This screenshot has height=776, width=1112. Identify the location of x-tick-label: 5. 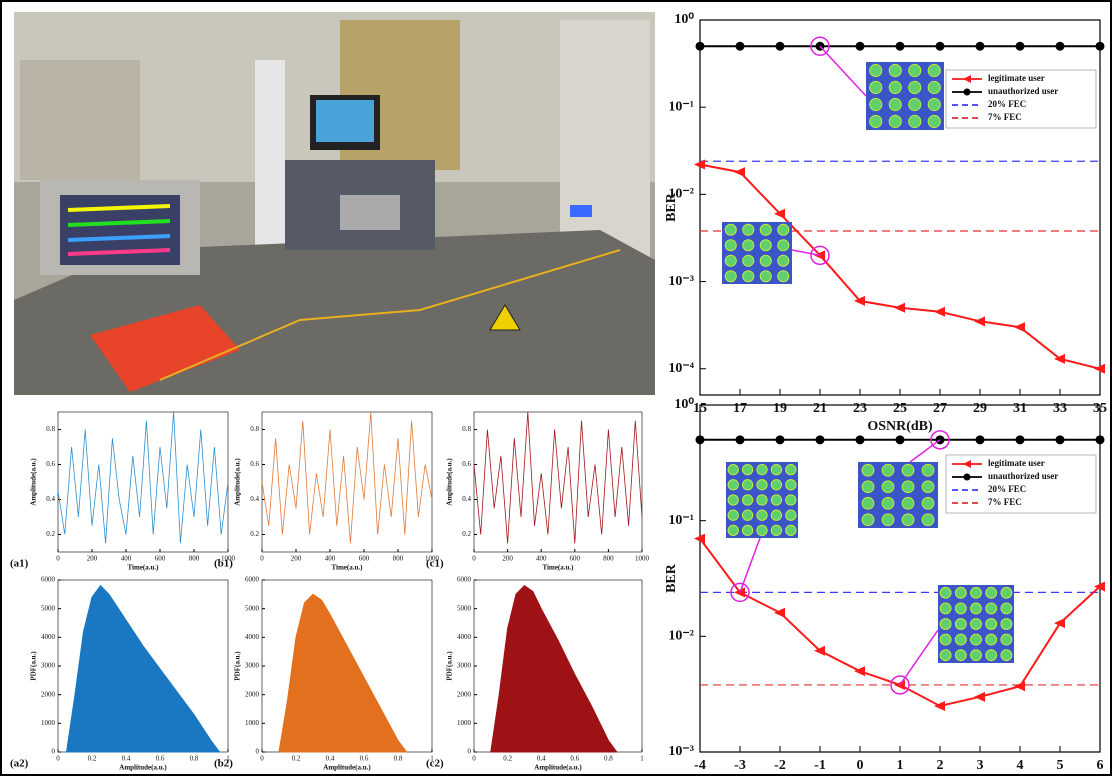
(1060, 765).